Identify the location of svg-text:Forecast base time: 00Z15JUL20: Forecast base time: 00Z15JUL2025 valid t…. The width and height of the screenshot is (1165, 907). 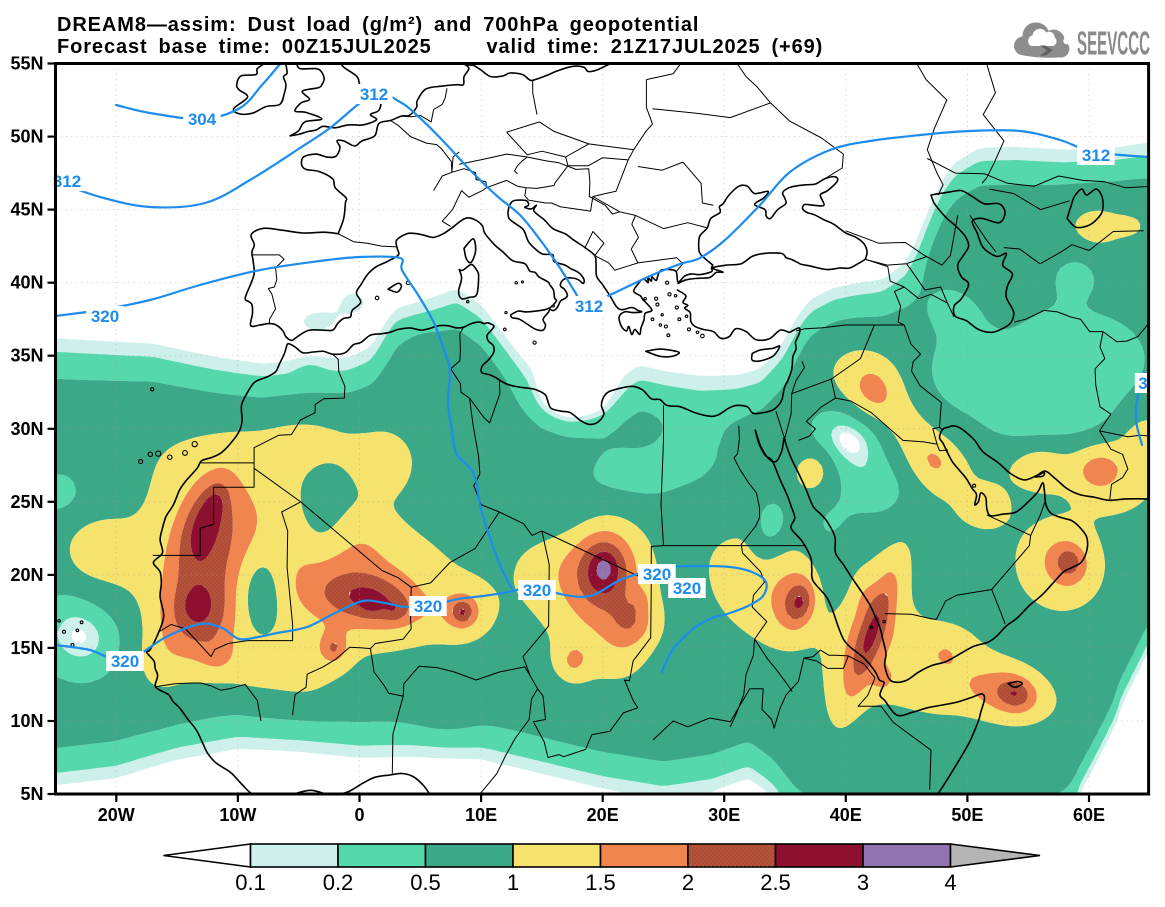
(440, 47).